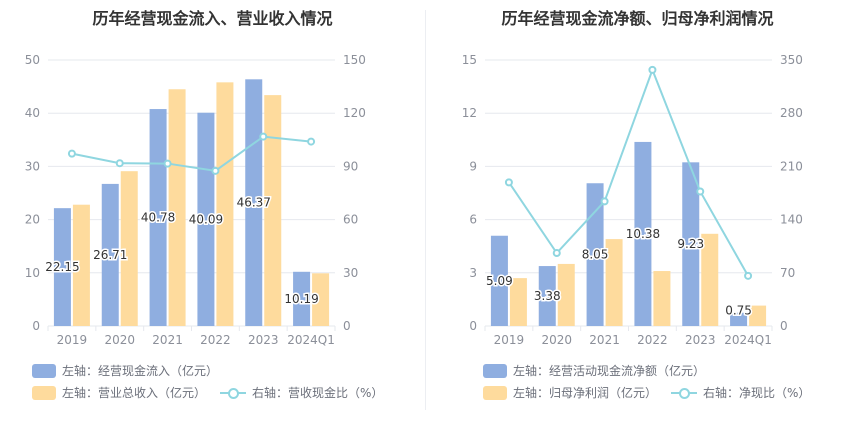  I want to click on chart-title: 历年经营现金流净额、归母净利润情况, so click(637, 18).